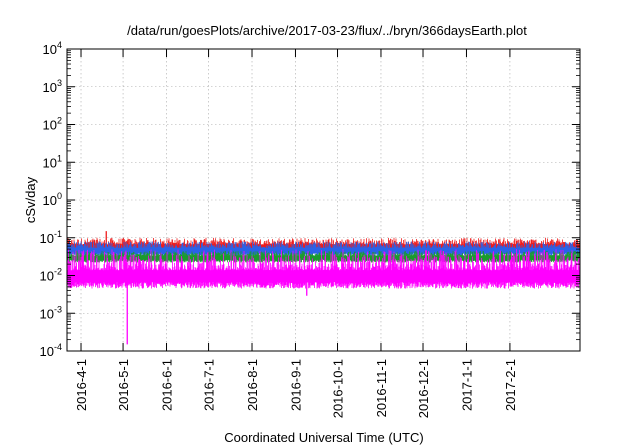 The width and height of the screenshot is (640, 448). What do you see at coordinates (52, 86) in the screenshot?
I see `y-tick-label: 10³` at bounding box center [52, 86].